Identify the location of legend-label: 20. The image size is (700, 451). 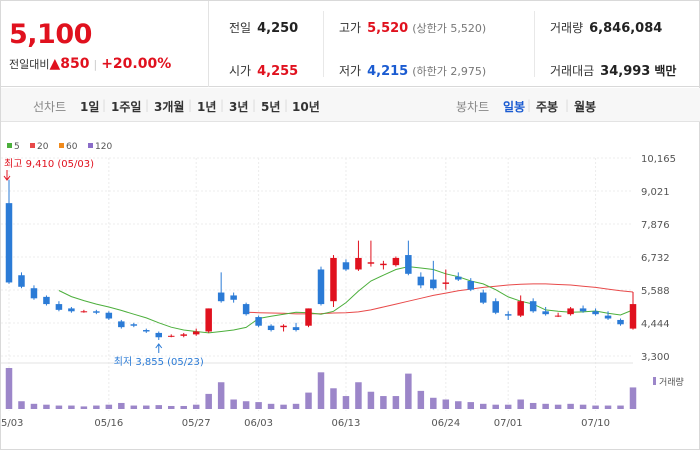
(43, 147).